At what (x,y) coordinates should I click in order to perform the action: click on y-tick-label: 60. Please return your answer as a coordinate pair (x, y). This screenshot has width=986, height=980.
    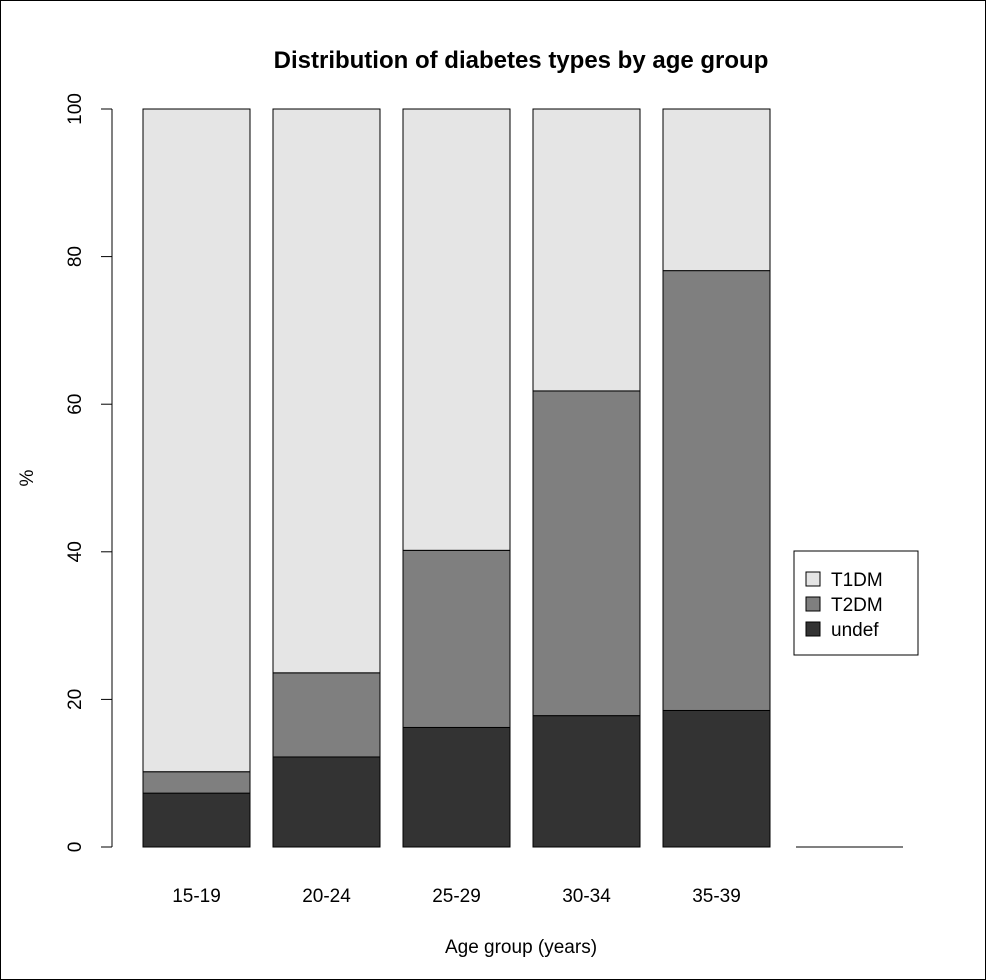
    Looking at the image, I should click on (75, 404).